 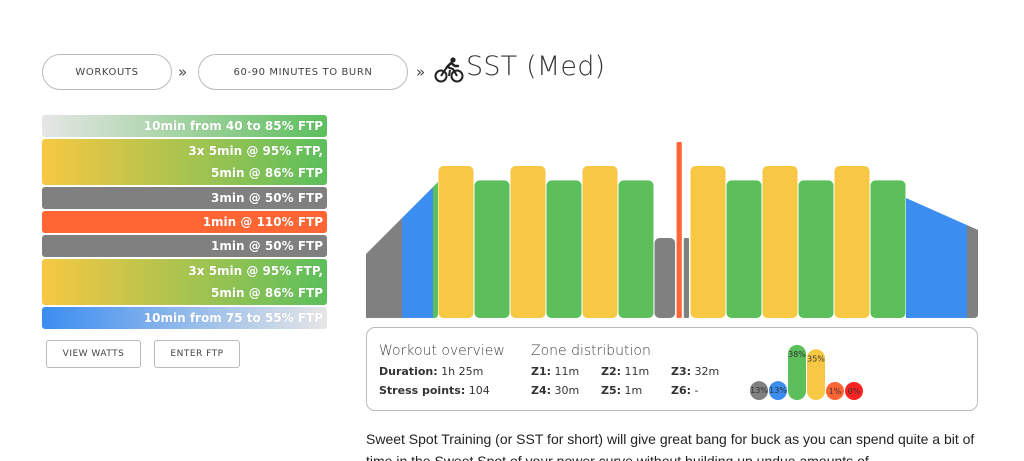 What do you see at coordinates (567, 390) in the screenshot?
I see `zone-time: 30m` at bounding box center [567, 390].